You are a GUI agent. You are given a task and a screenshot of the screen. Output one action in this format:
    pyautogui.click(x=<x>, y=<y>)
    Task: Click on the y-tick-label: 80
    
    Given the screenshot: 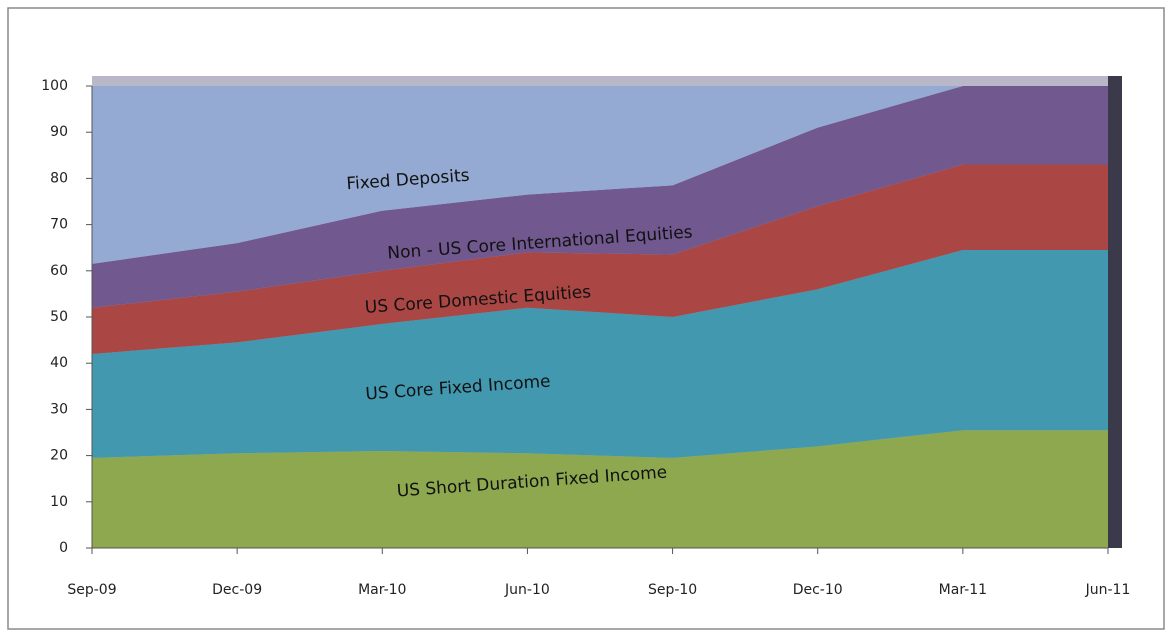 What is the action you would take?
    pyautogui.click(x=59, y=178)
    